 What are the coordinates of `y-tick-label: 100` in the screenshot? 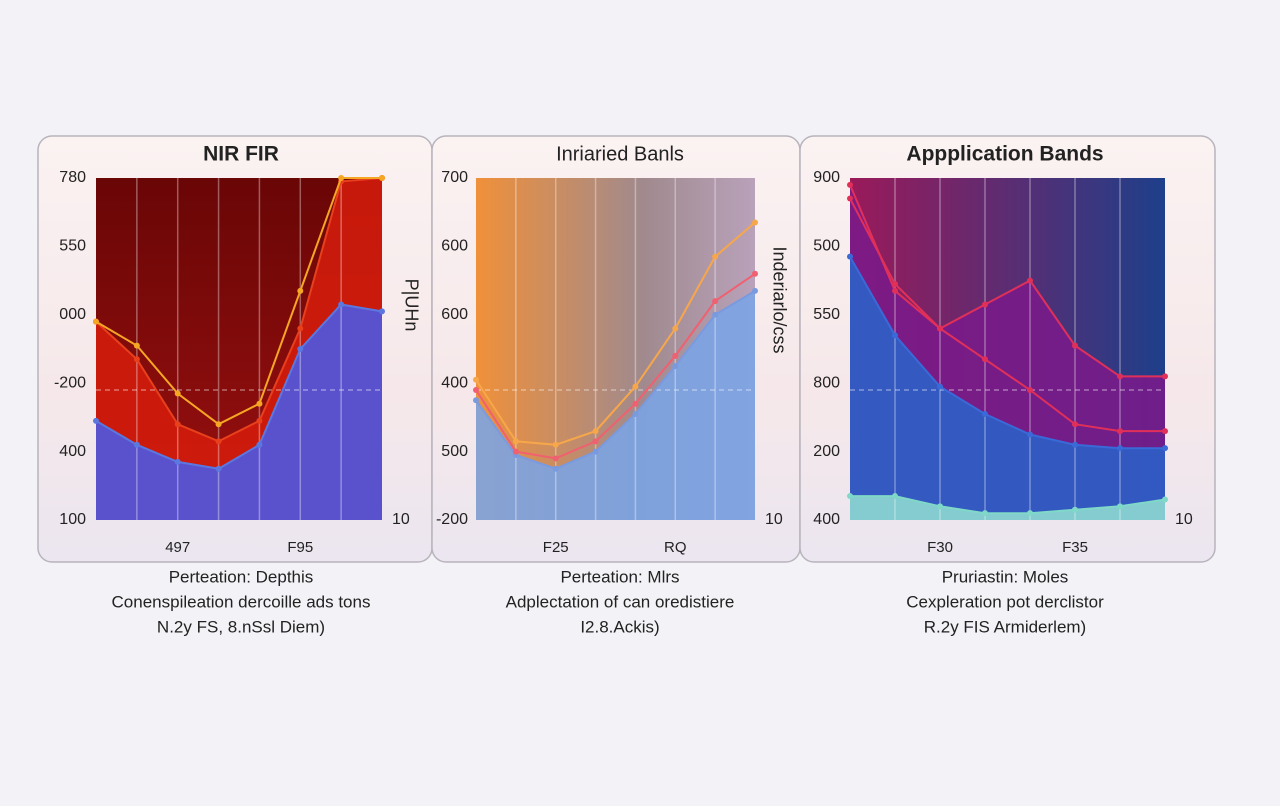 It's located at (72, 519).